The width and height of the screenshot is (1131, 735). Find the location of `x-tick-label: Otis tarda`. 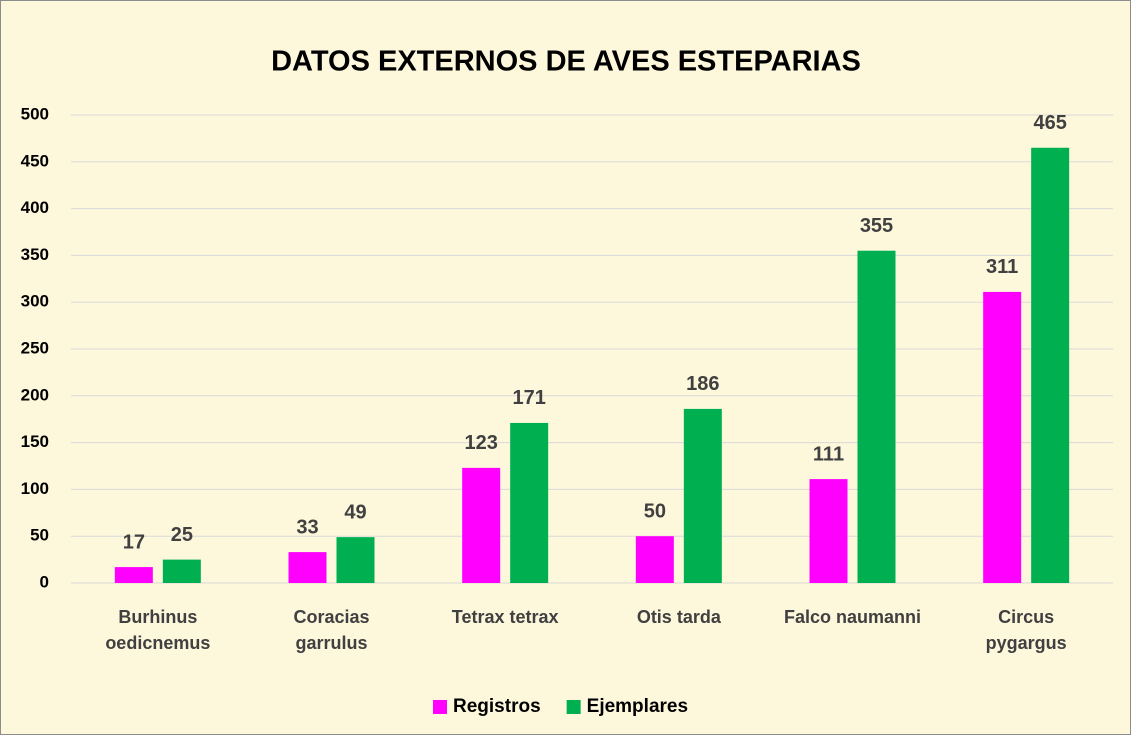

x-tick-label: Otis tarda is located at coordinates (678, 617).